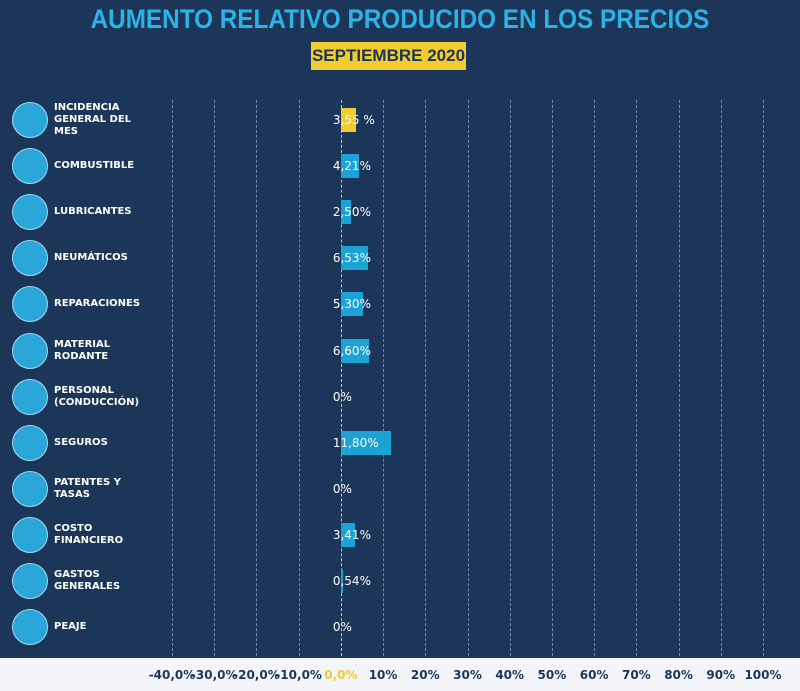  I want to click on value-label: 2,50%, so click(351, 212).